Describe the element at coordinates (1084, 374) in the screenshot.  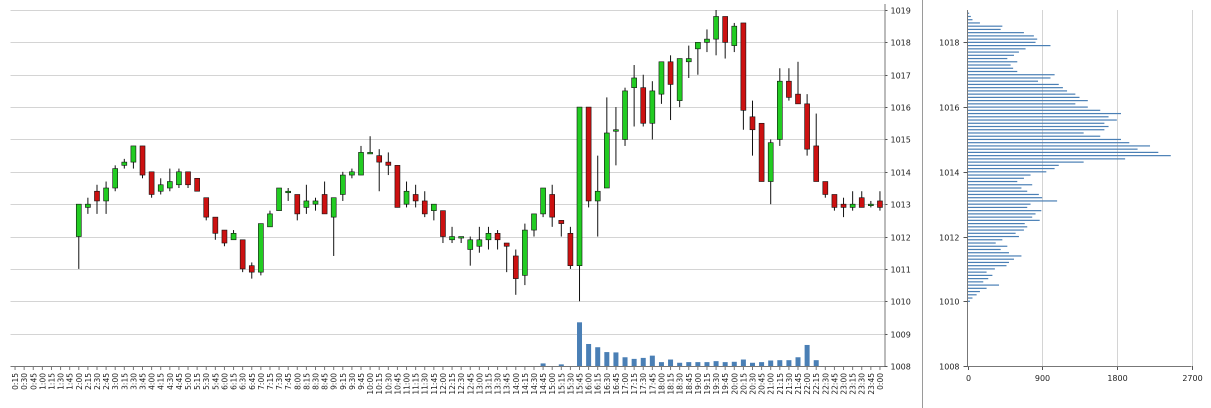
I see `profile-volume-axis: 0 900 1800 2700` at that location.